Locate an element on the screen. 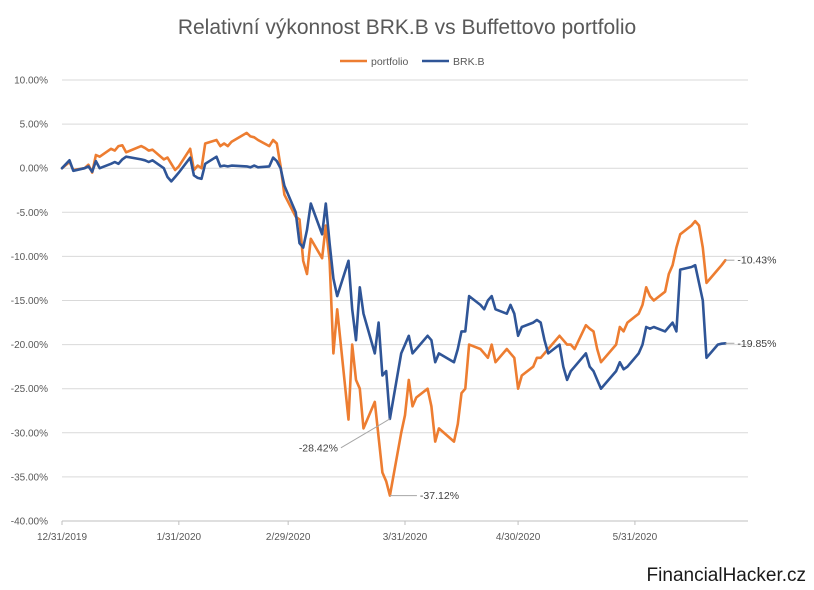 Image resolution: width=814 pixels, height=590 pixels. y-tick-label: -10.00% is located at coordinates (29, 257).